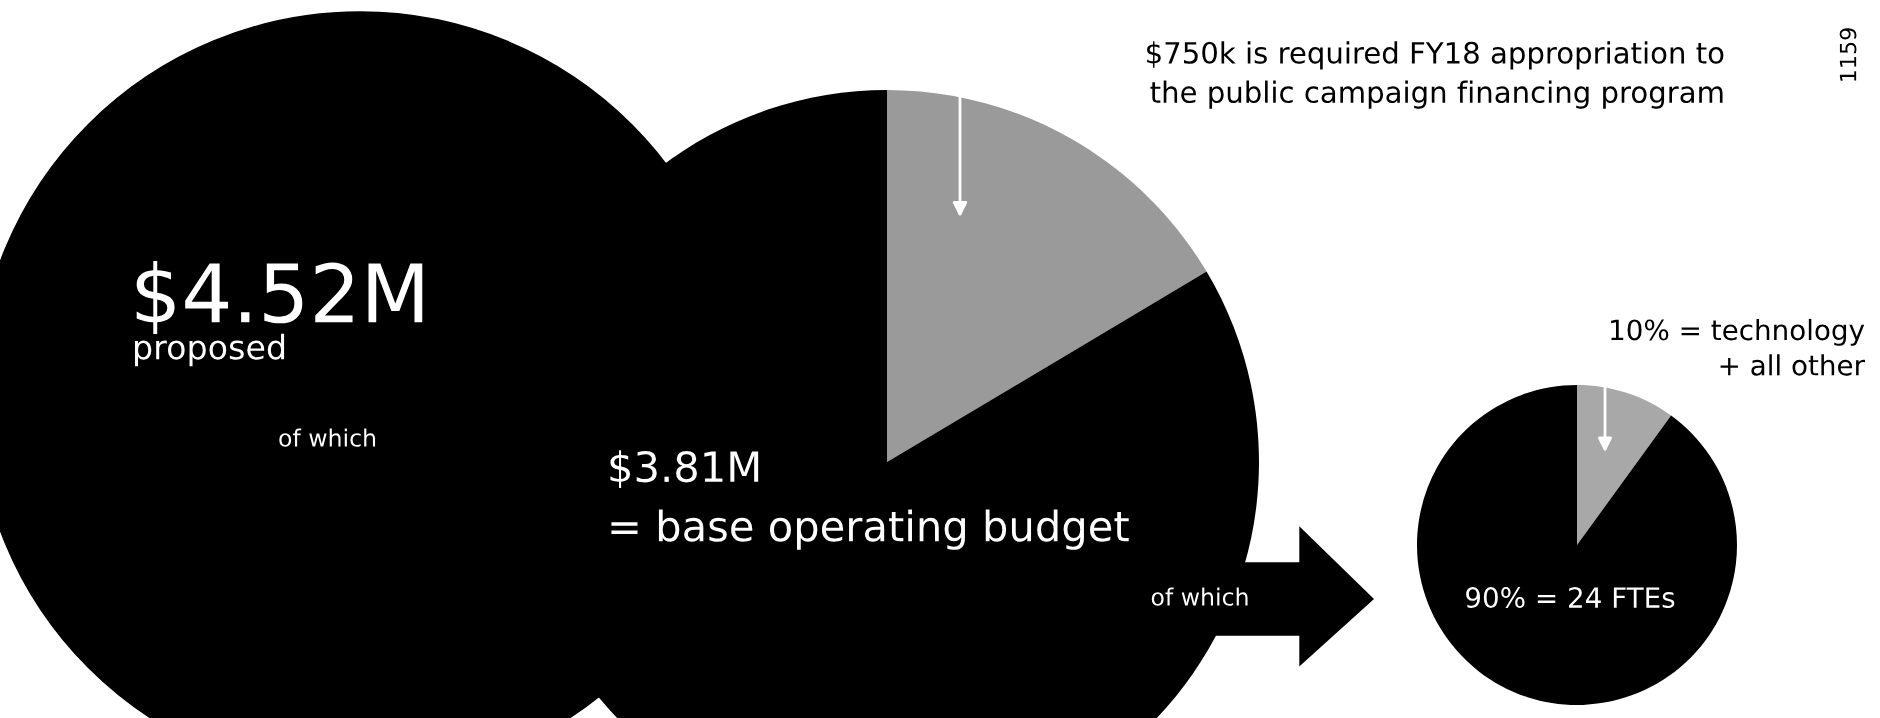 This screenshot has height=718, width=1880. I want to click on text: $4.52M, so click(279, 298).